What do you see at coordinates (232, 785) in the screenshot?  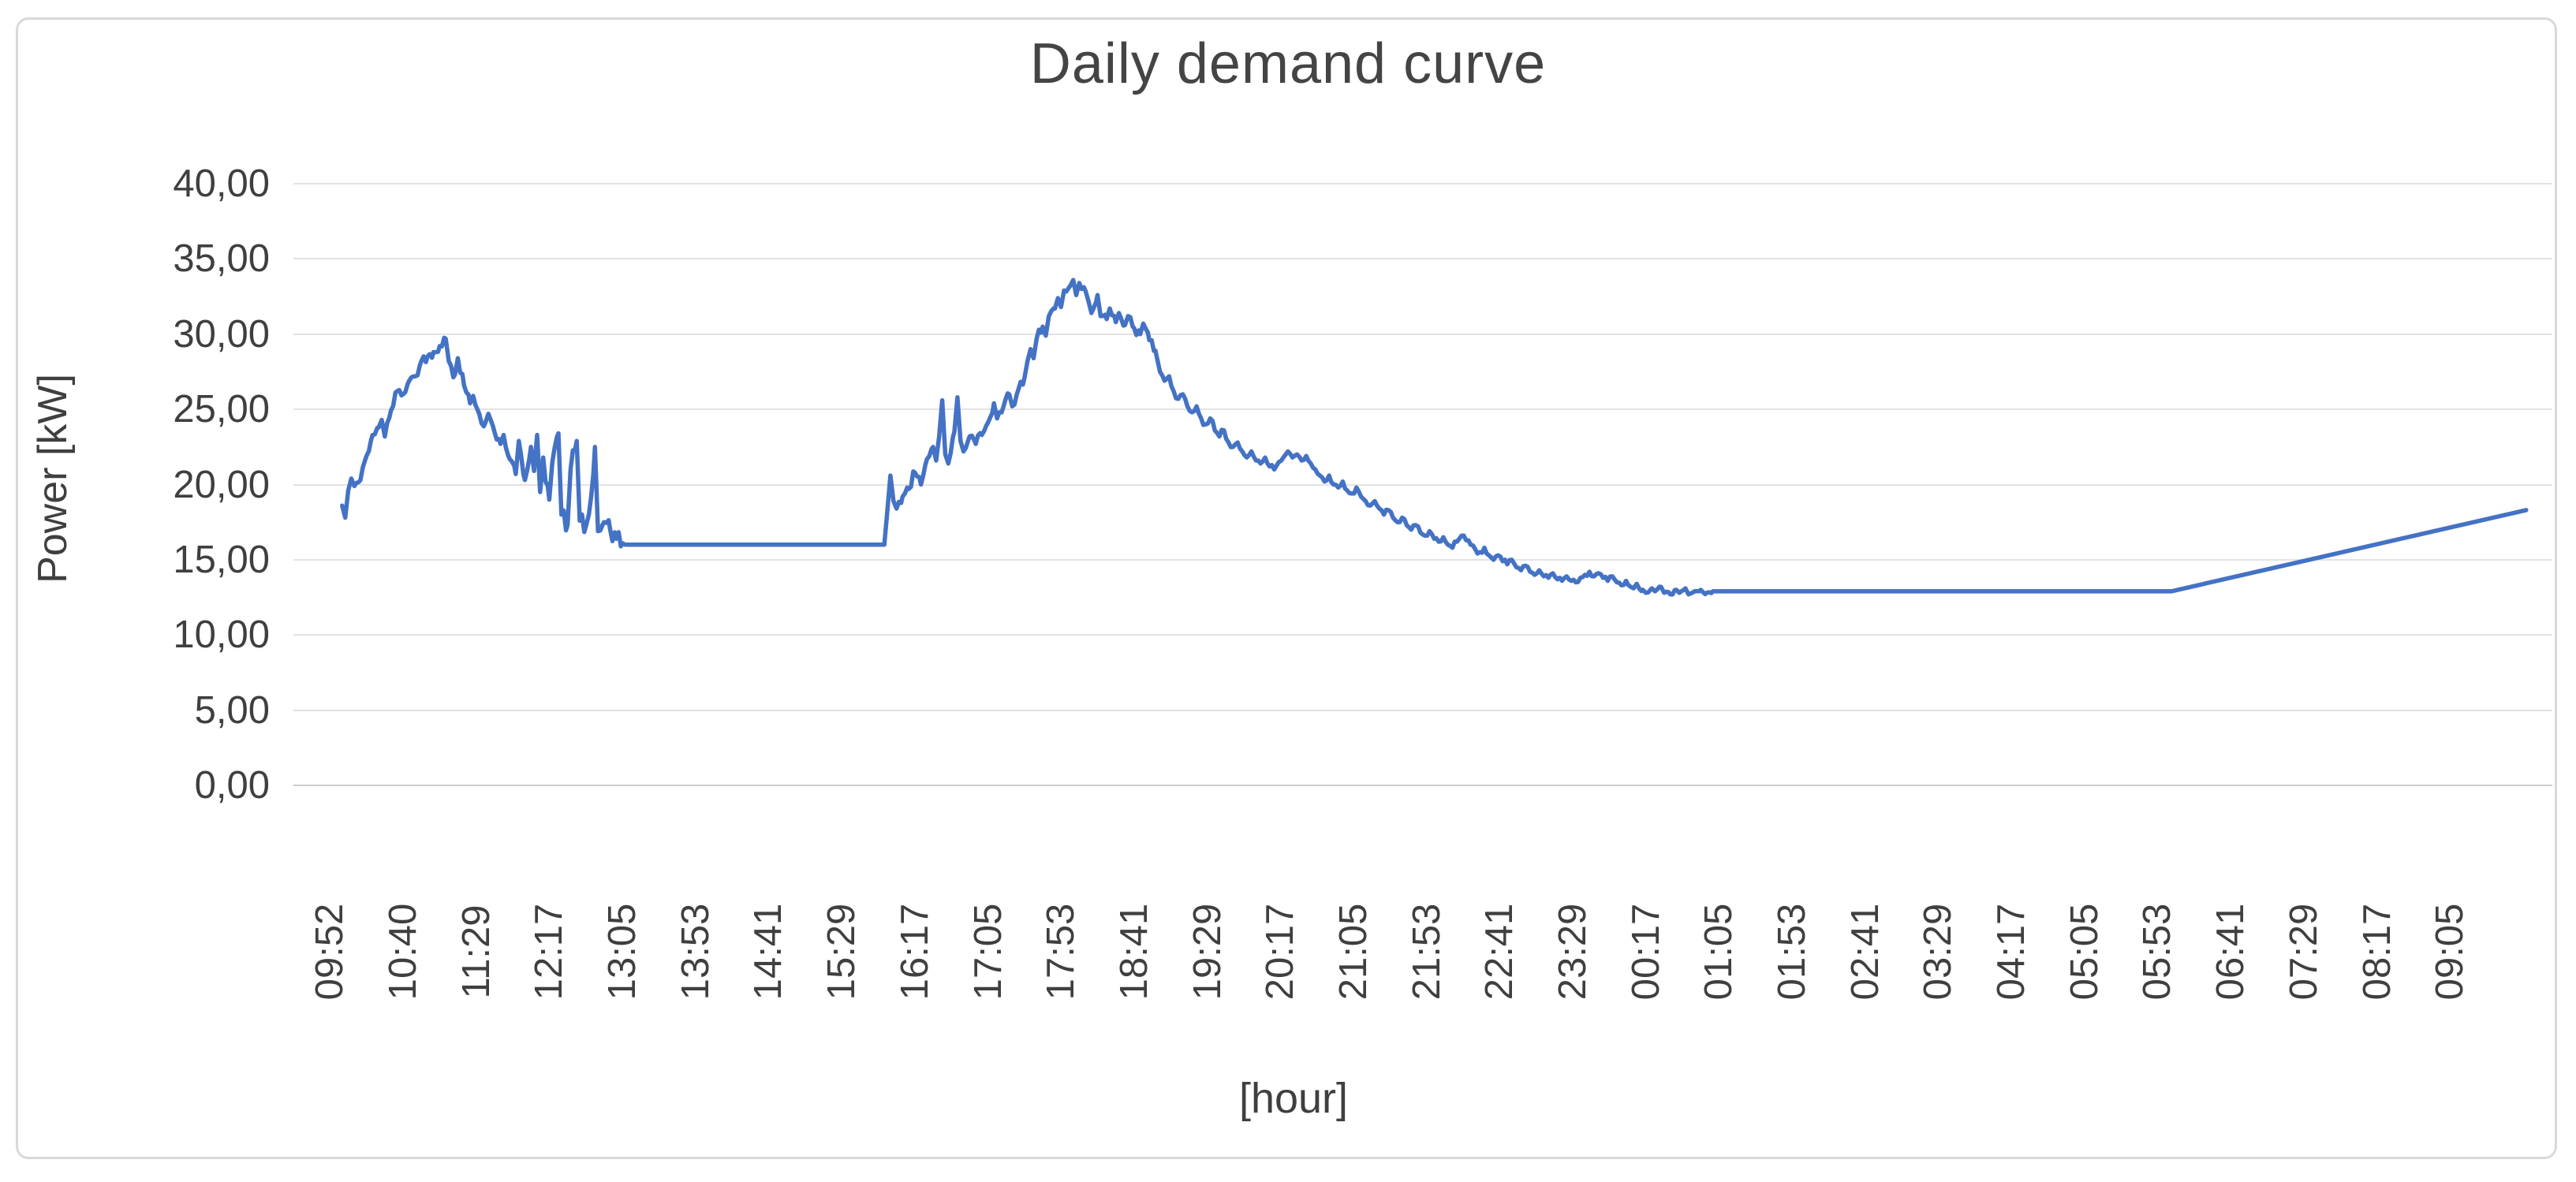 I see `y-tick-label: 0,00` at bounding box center [232, 785].